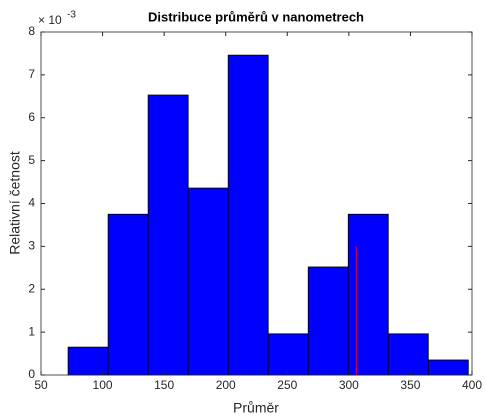  What do you see at coordinates (31, 117) in the screenshot?
I see `y-tick-label: 6` at bounding box center [31, 117].